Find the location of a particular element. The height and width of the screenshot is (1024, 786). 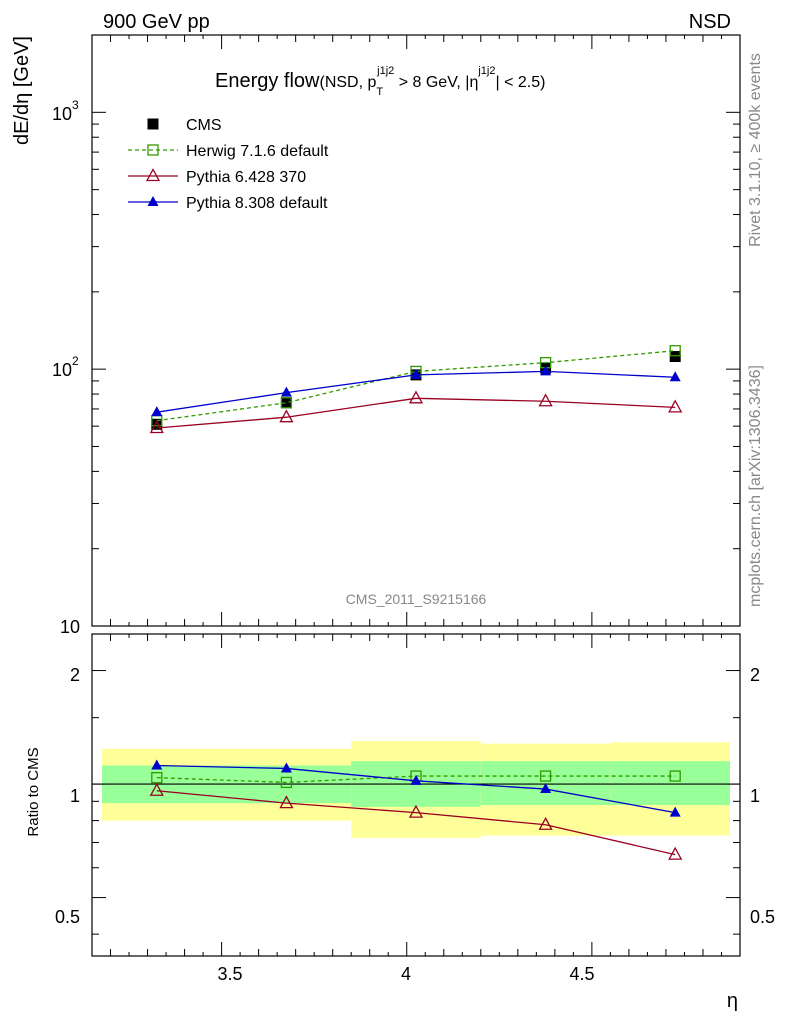

main-line-pythia6 is located at coordinates (416, 413).